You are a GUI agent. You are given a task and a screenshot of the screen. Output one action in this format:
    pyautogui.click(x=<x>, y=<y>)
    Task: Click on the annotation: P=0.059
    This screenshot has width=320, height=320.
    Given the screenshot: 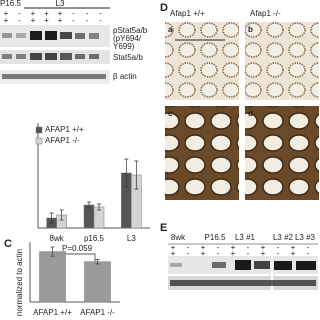 What is the action you would take?
    pyautogui.click(x=77, y=248)
    